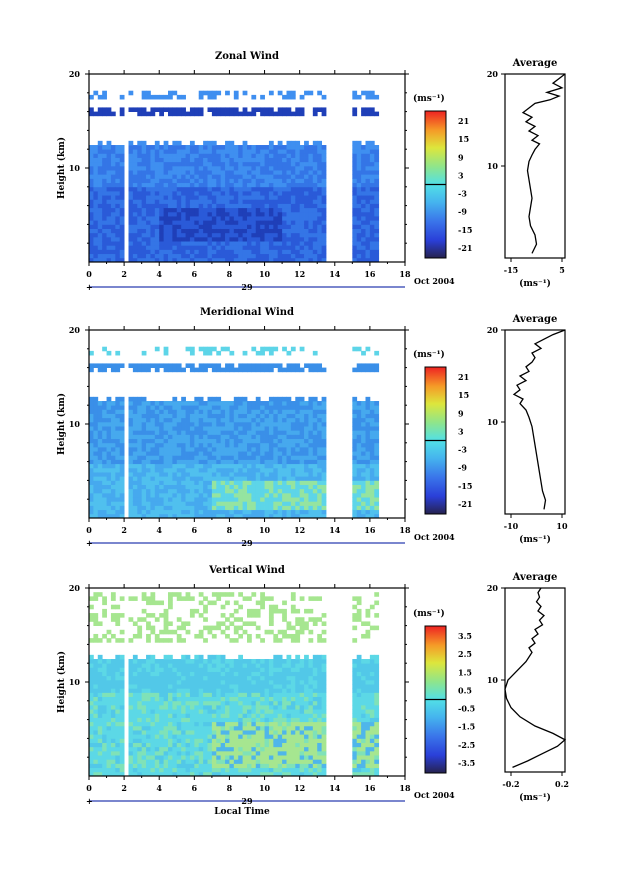 The width and height of the screenshot is (619, 873). What do you see at coordinates (463, 121) in the screenshot?
I see `colorbar-tick-label: 21` at bounding box center [463, 121].